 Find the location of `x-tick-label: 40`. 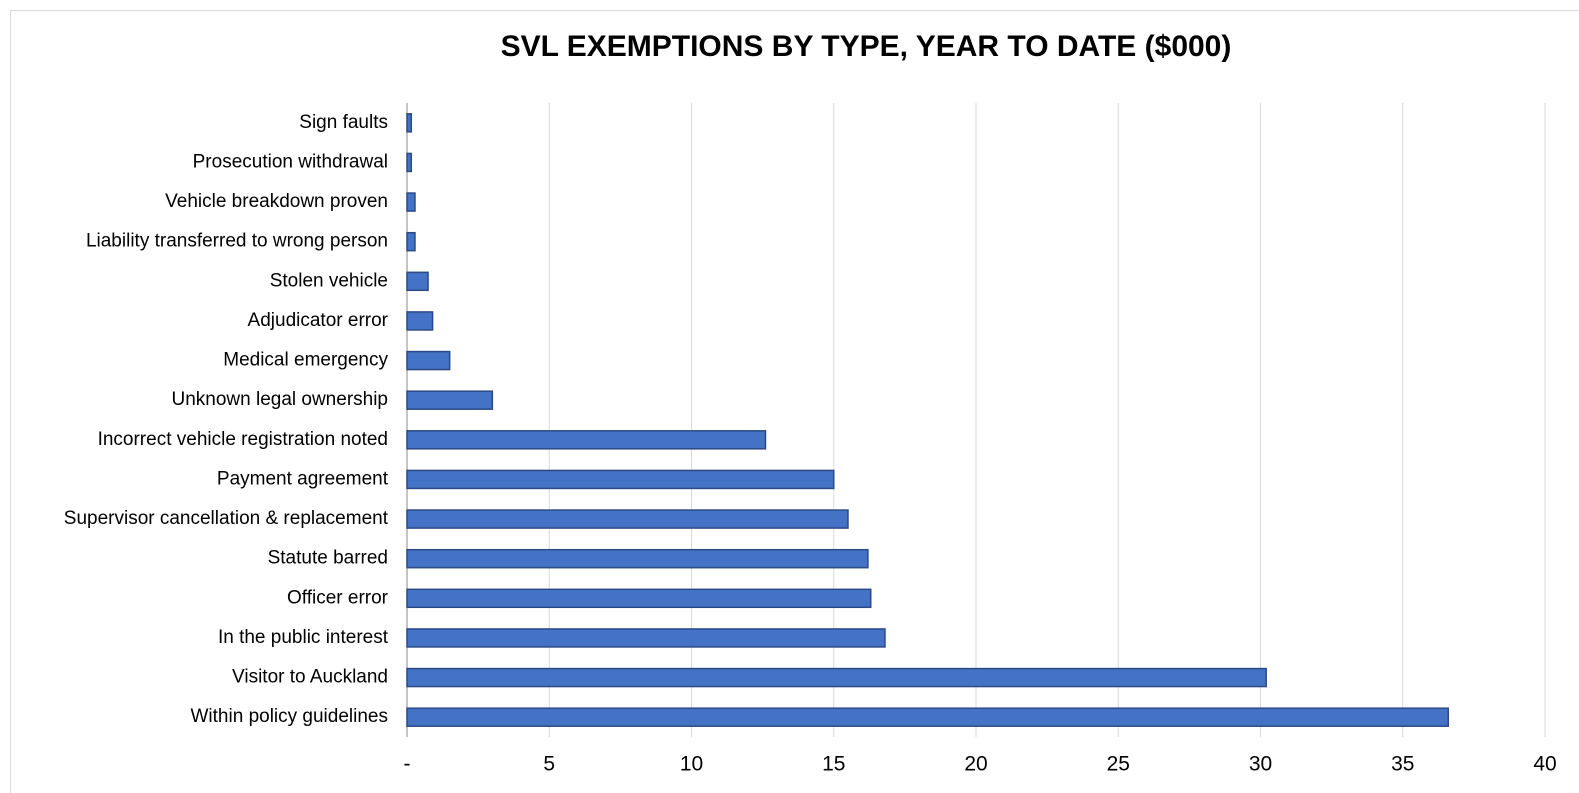

x-tick-label: 40 is located at coordinates (1544, 764).